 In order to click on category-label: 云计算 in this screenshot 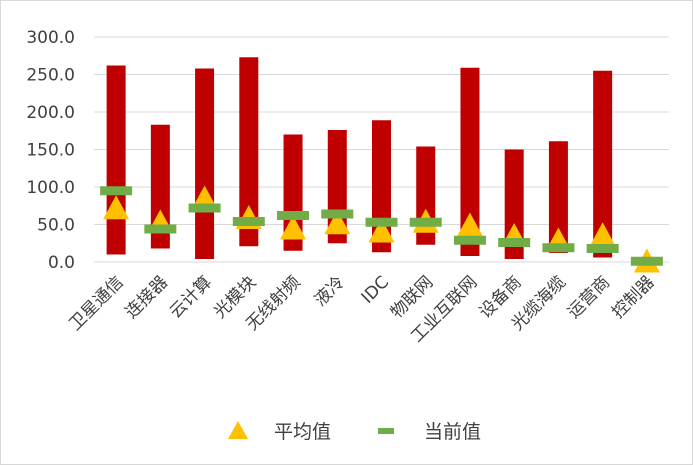, I will do `click(191, 297)`.